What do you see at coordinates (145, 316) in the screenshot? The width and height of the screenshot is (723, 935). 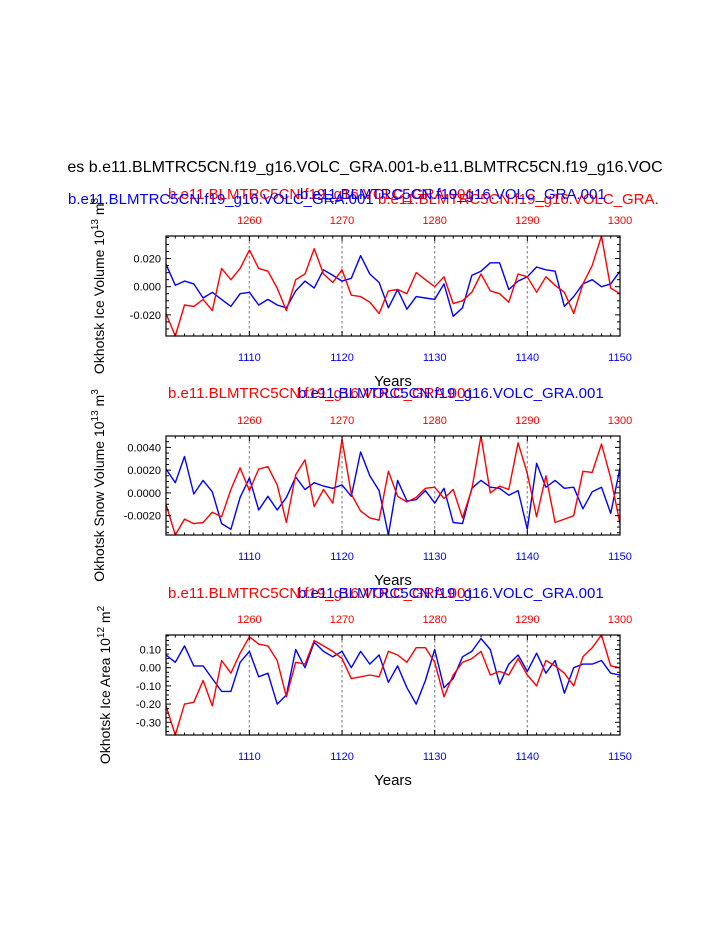 I see `y-tick-label: -0.020` at bounding box center [145, 316].